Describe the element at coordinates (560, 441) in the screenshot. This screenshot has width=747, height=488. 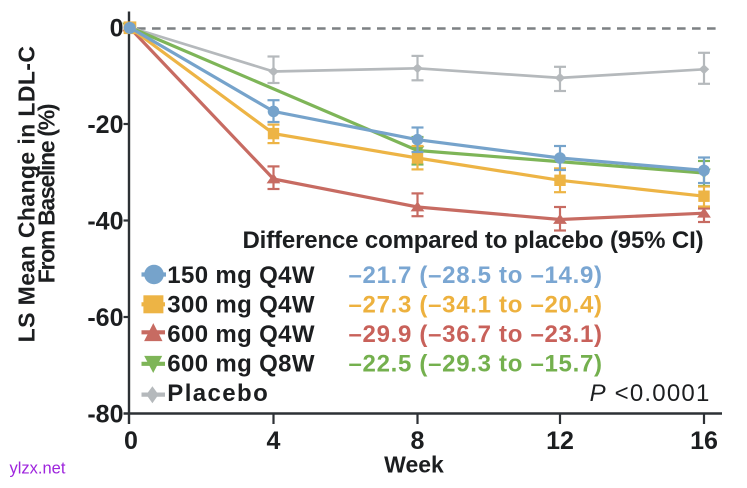
I see `svg-text: 12` at that location.